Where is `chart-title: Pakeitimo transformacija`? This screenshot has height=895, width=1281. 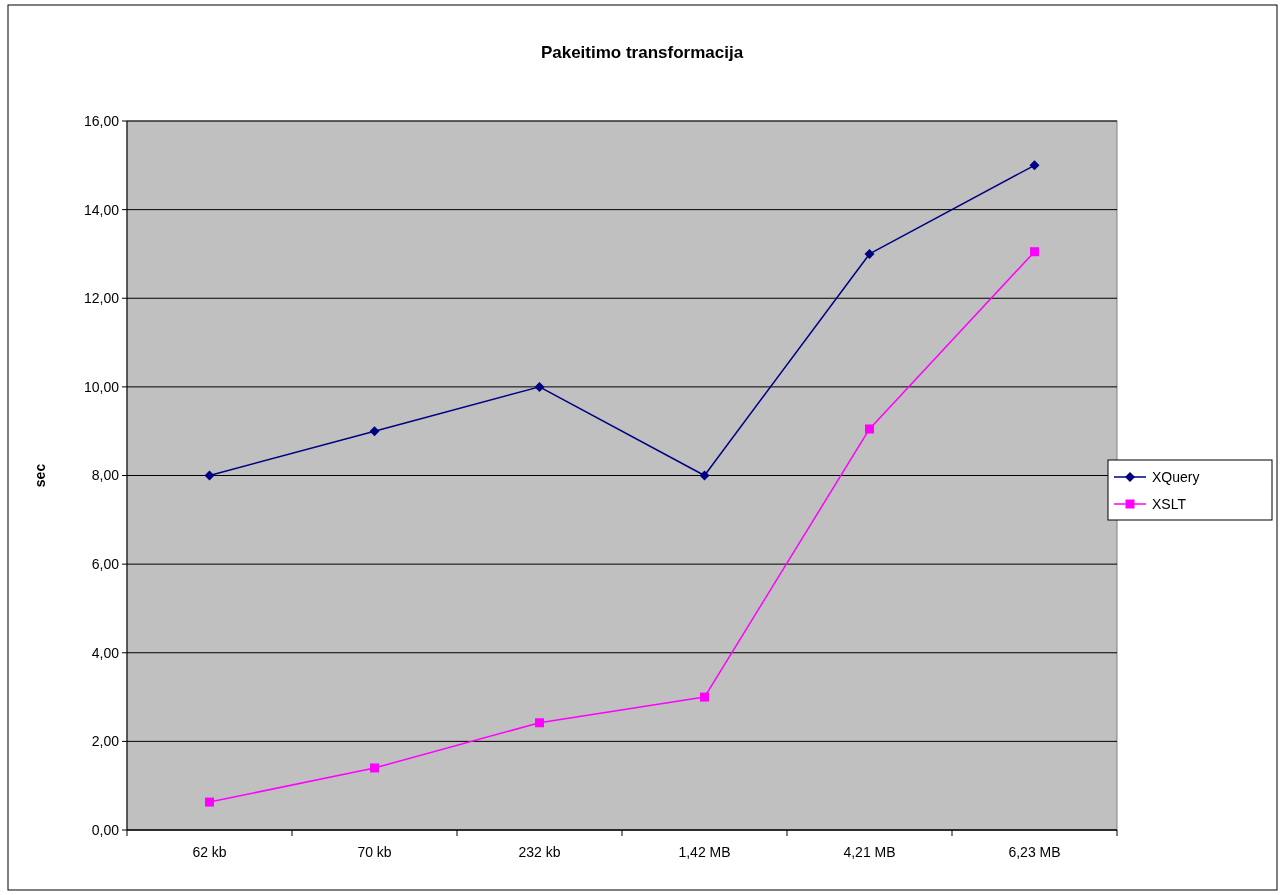 chart-title: Pakeitimo transformacija is located at coordinates (642, 52).